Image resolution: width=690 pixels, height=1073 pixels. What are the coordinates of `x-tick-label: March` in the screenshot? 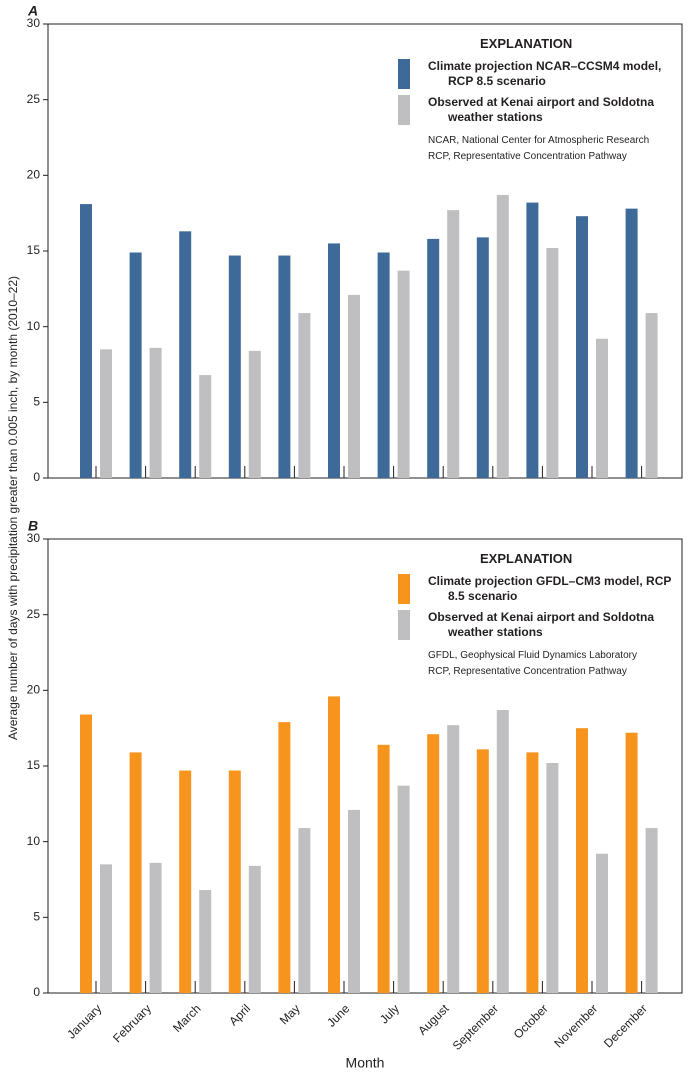 It's located at (186, 1017).